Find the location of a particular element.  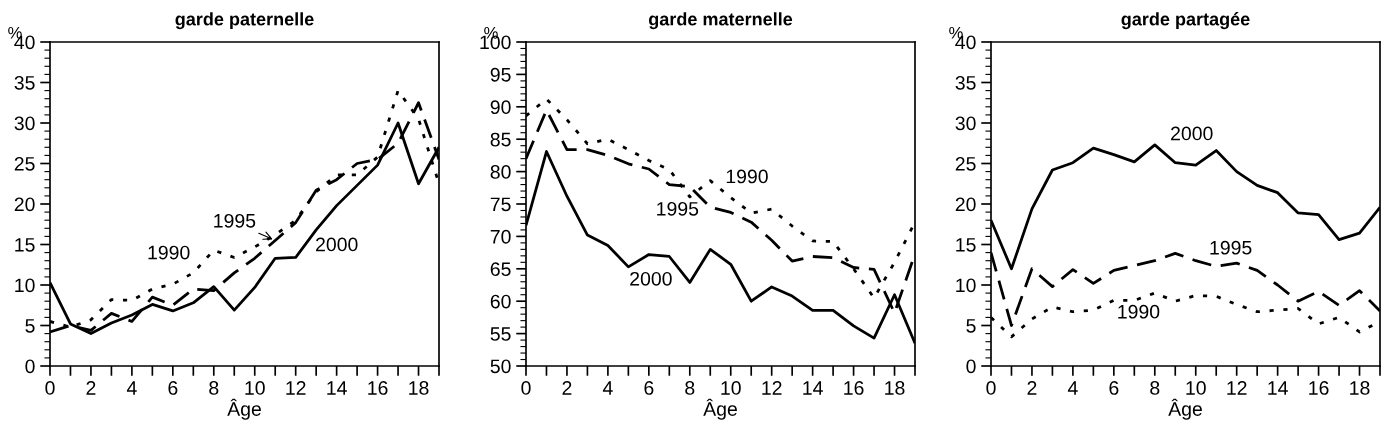

y-tick-label: 90 is located at coordinates (500, 107).